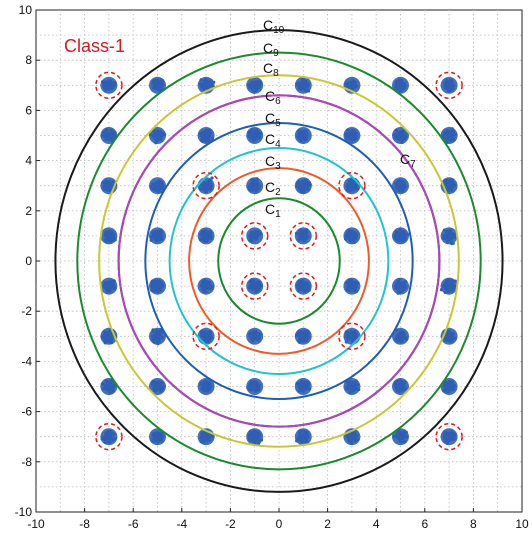  What do you see at coordinates (133, 524) in the screenshot?
I see `x-tick-label: -6` at bounding box center [133, 524].